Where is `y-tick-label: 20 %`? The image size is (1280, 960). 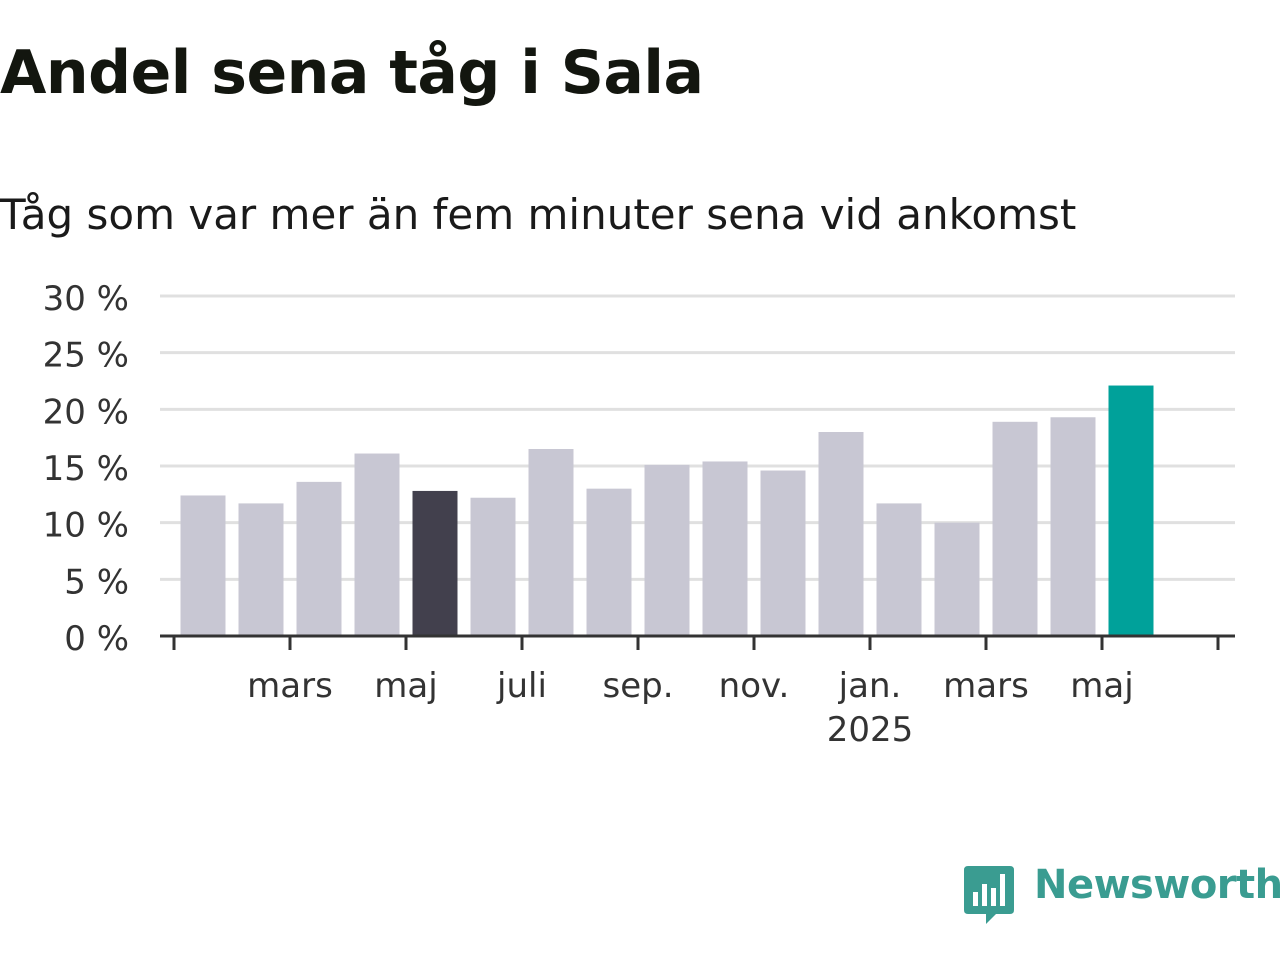
y-tick-label: 20 % is located at coordinates (86, 412).